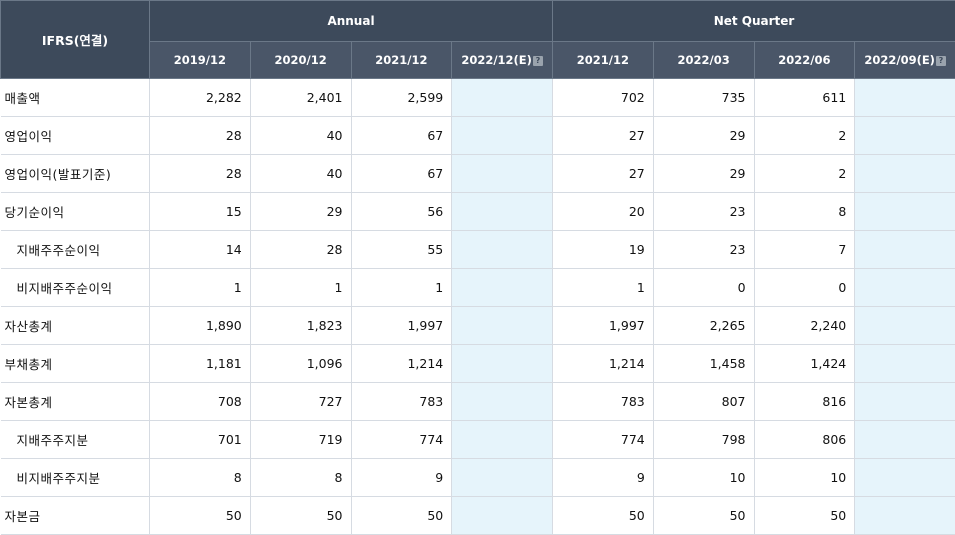 The width and height of the screenshot is (955, 535). Describe the element at coordinates (703, 98) in the screenshot. I see `value-cell: 735` at that location.